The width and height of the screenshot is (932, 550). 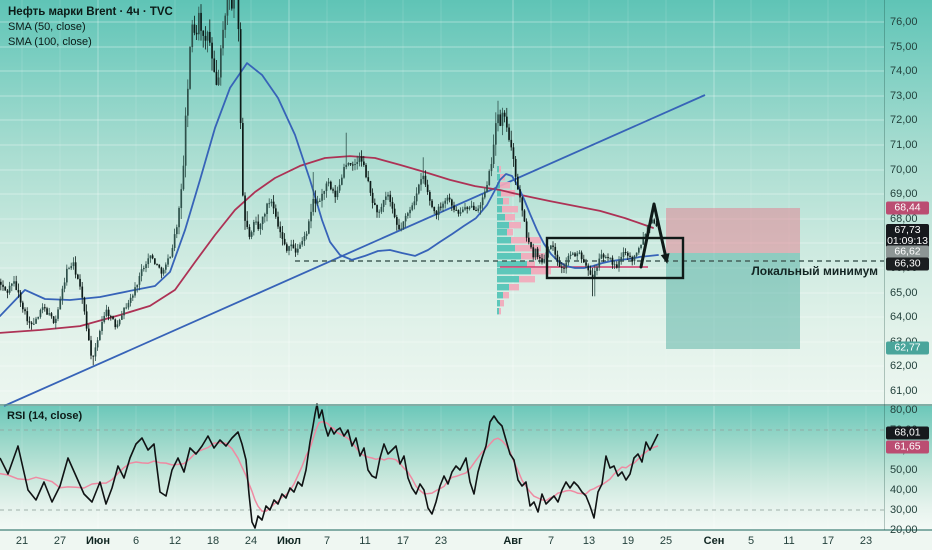 What do you see at coordinates (814, 271) in the screenshot?
I see `local-minimum-label: Локальный минимум` at bounding box center [814, 271].